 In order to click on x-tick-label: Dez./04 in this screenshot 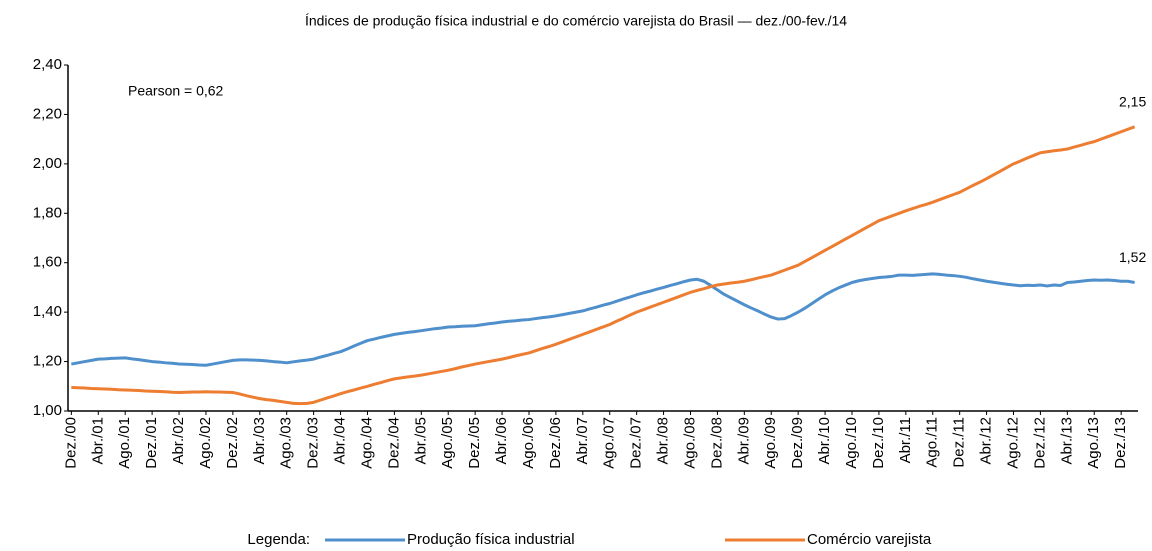, I will do `click(393, 443)`.